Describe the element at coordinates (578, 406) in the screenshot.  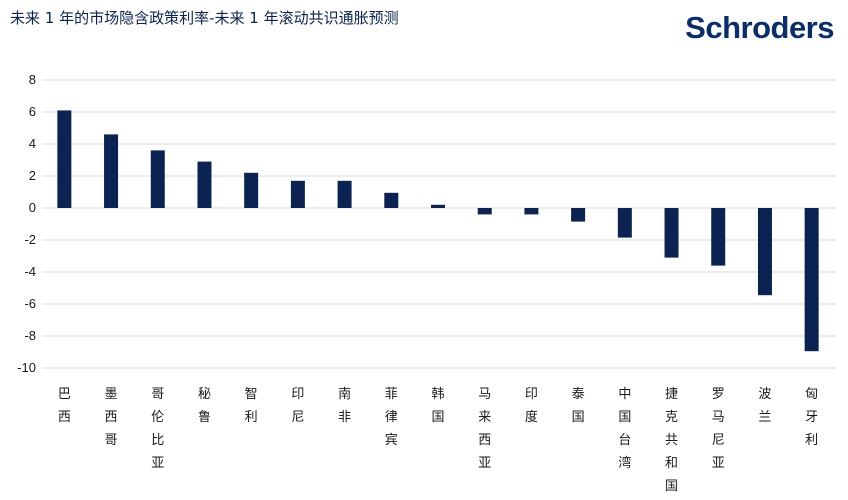
I see `x-category-label: 泰国` at that location.